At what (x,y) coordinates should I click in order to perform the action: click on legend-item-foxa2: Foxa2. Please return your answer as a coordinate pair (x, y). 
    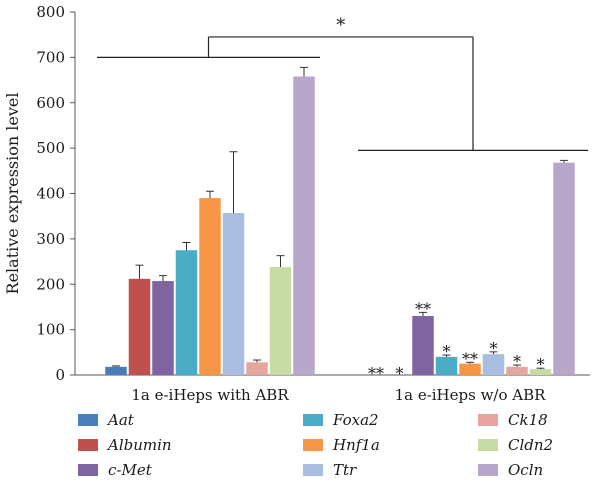
    Looking at the image, I should click on (341, 420).